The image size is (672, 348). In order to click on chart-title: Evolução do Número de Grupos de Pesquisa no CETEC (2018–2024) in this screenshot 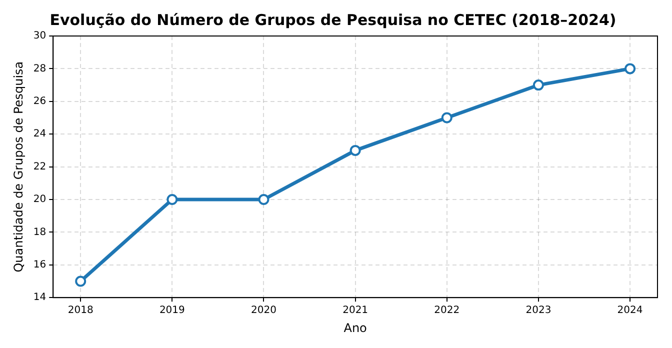, I will do `click(333, 19)`.